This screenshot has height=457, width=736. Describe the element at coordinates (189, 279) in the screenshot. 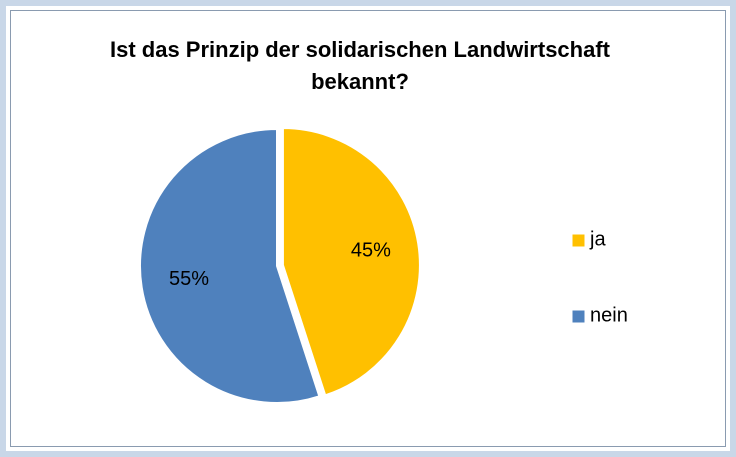

I see `data-label: 55%` at that location.